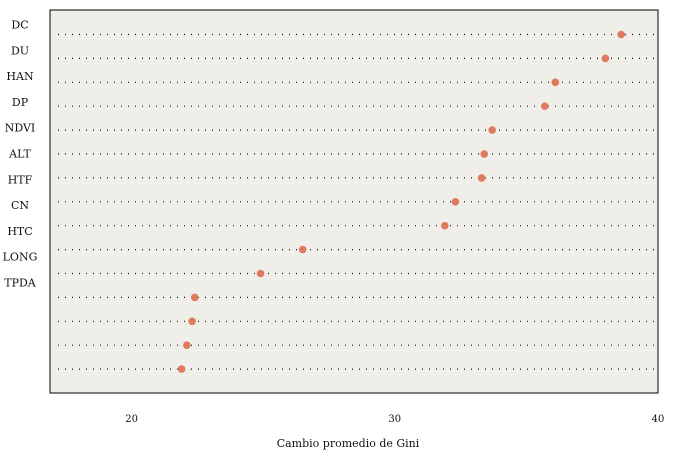  What do you see at coordinates (131, 419) in the screenshot?
I see `x-tick-label: 20` at bounding box center [131, 419].